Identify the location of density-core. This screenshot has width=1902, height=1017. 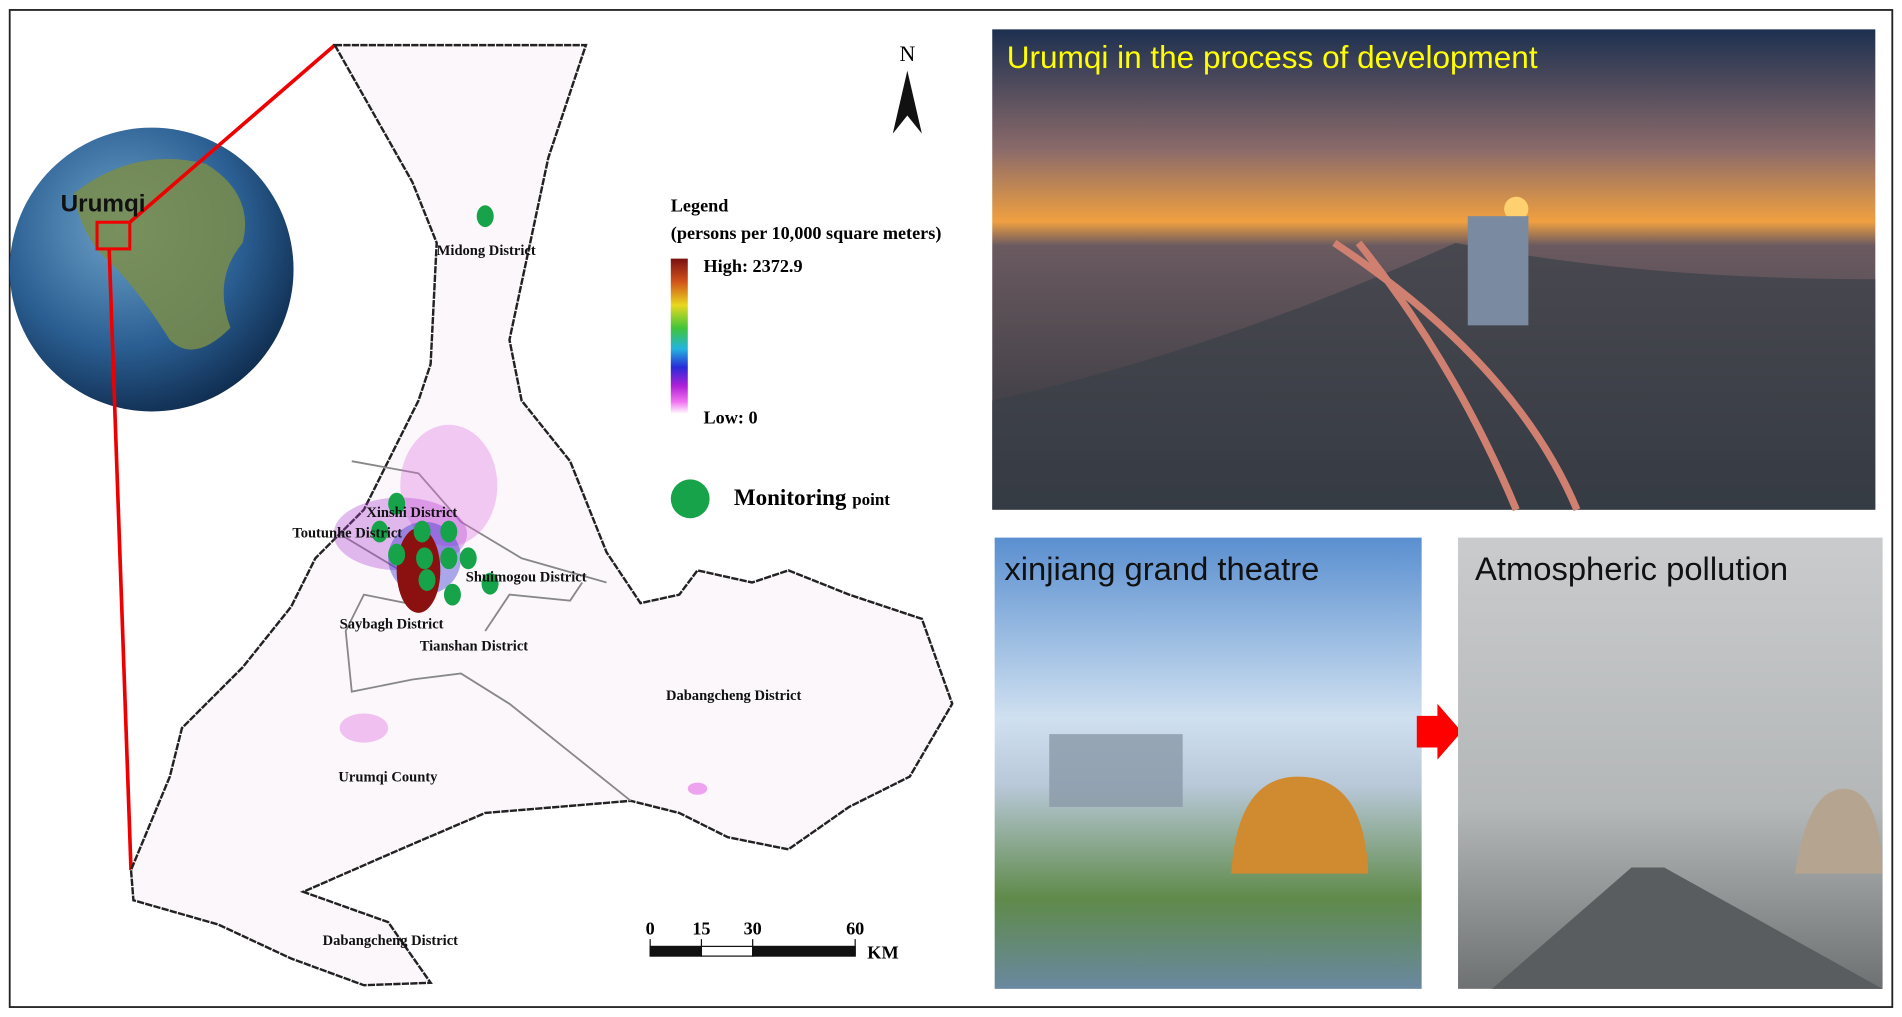
(418, 570).